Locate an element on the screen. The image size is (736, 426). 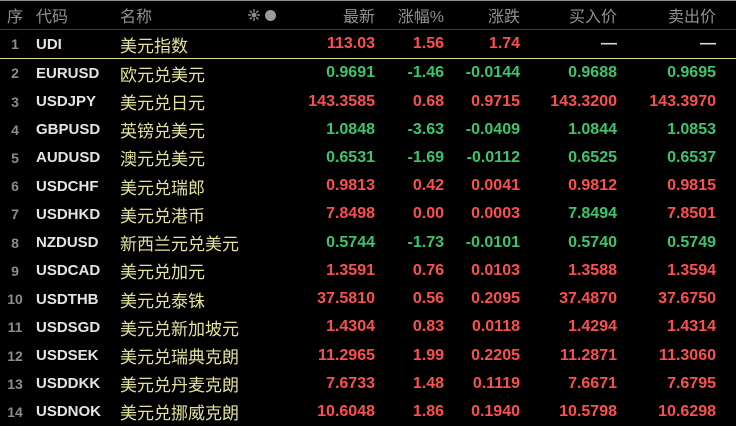
cell-chg: -0.0112 is located at coordinates (493, 157).